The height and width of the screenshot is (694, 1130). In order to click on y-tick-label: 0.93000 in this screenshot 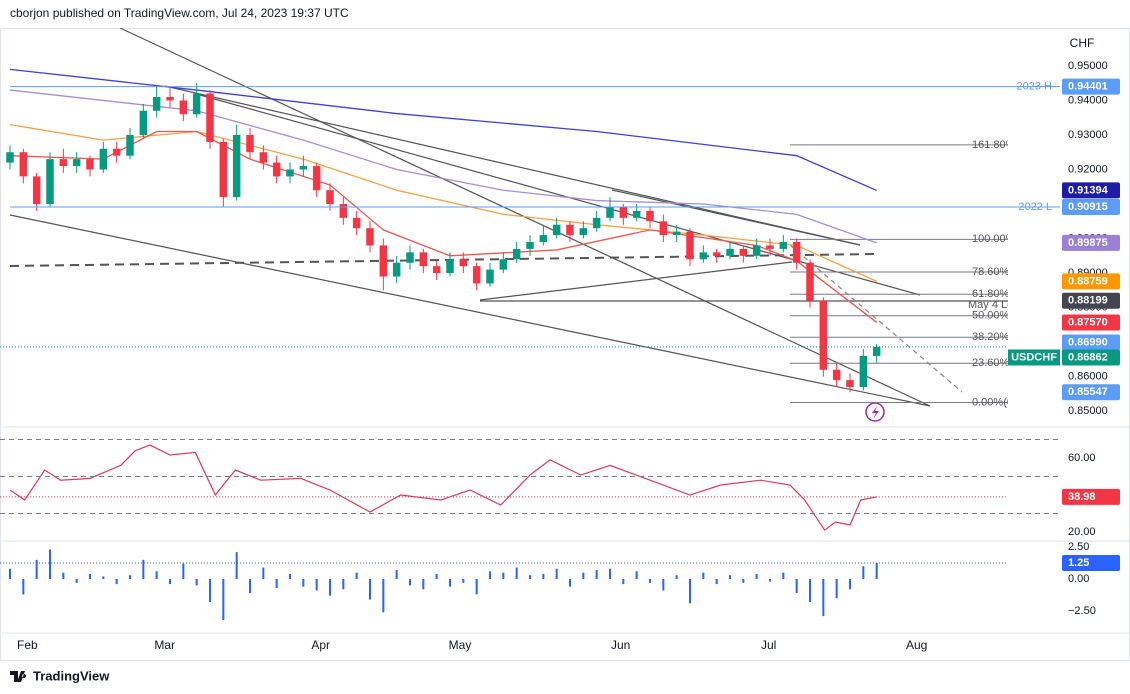, I will do `click(1088, 135)`.